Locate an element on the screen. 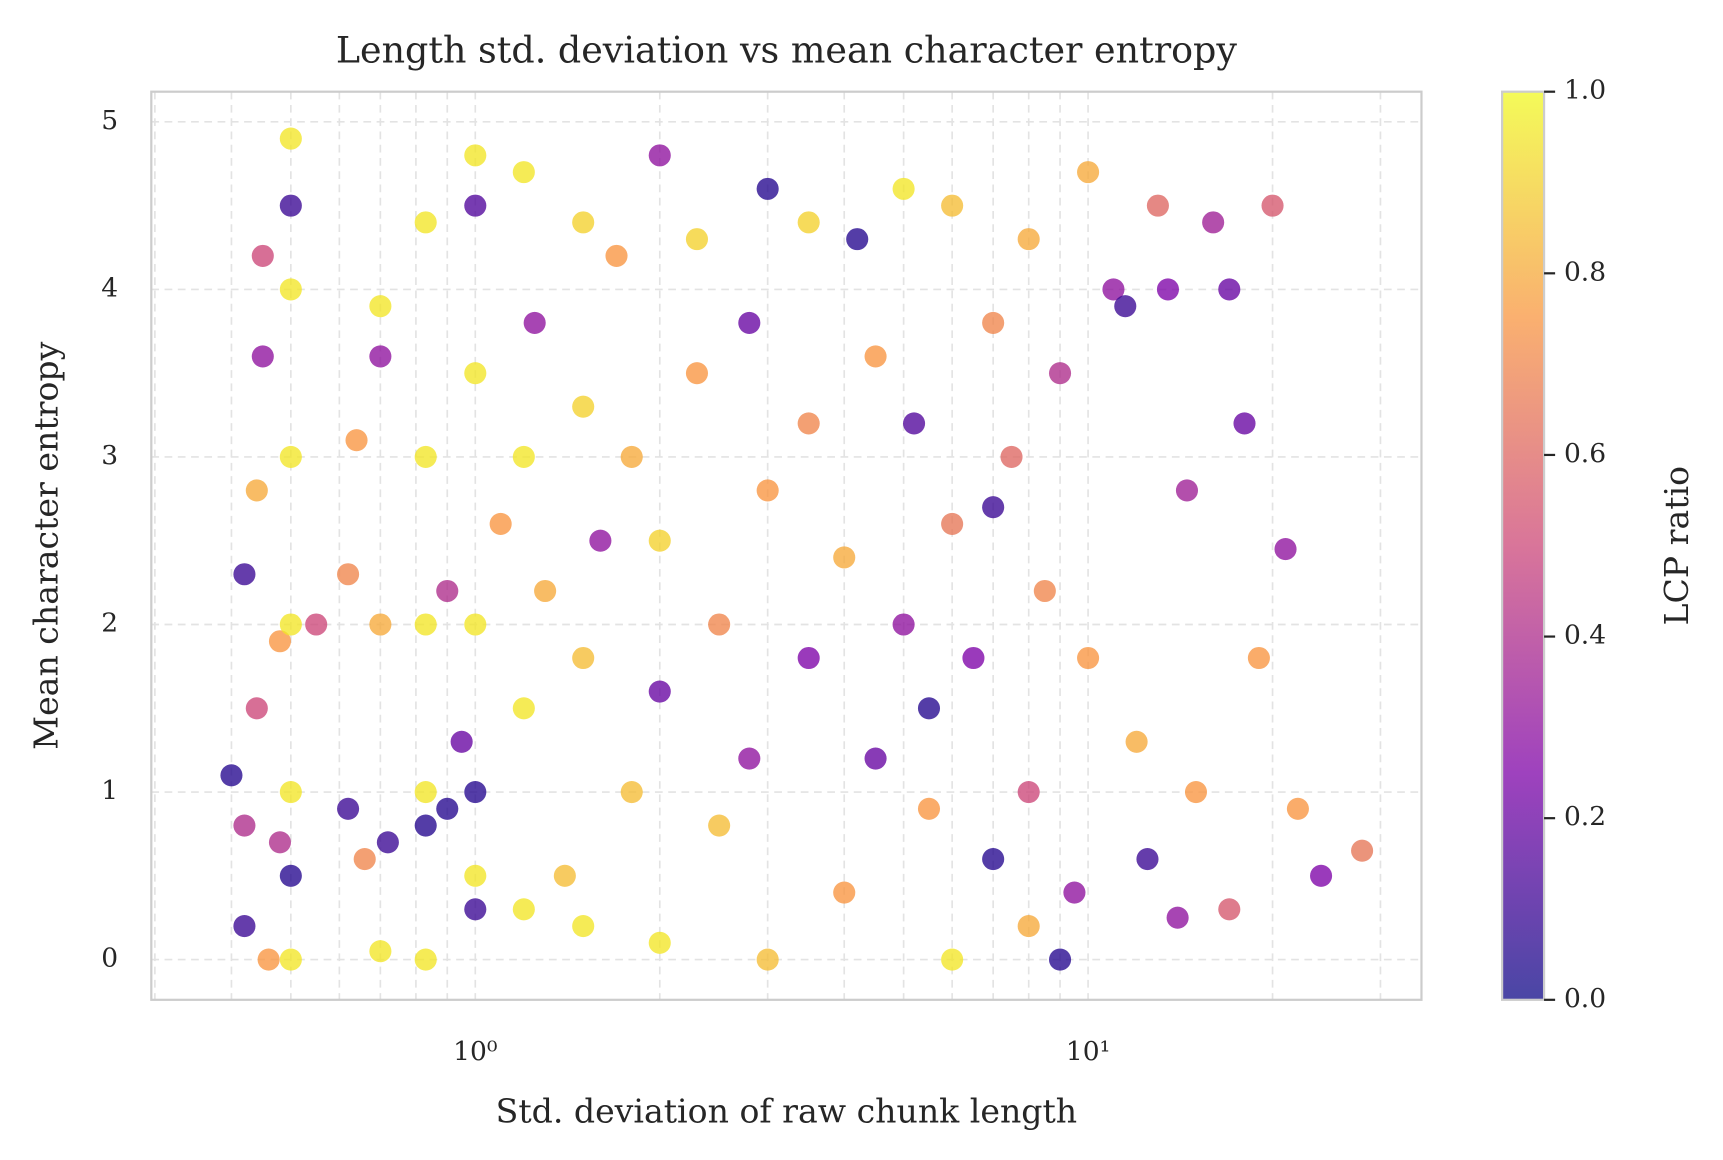  y-tick-label: 1 is located at coordinates (109, 790).